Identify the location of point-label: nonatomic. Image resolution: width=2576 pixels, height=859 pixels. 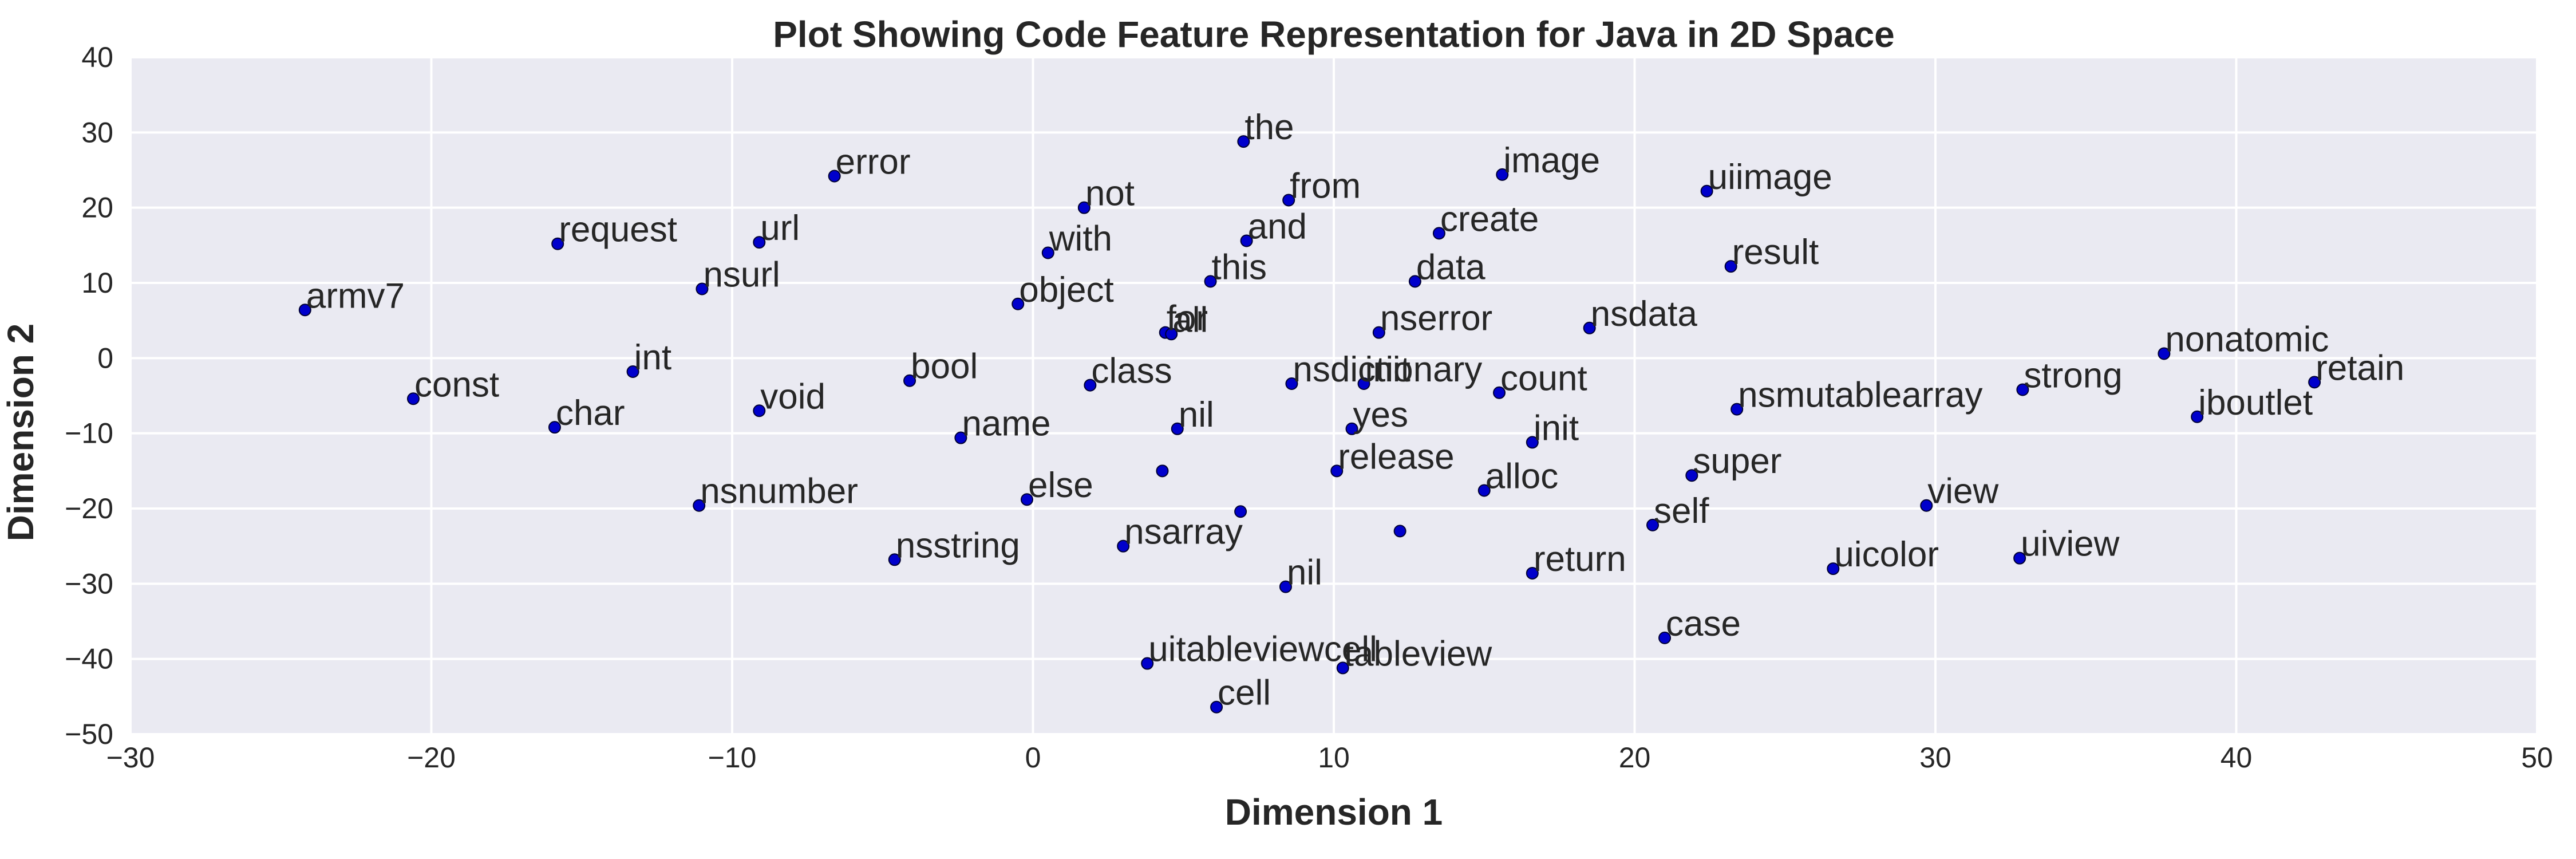
(2247, 339).